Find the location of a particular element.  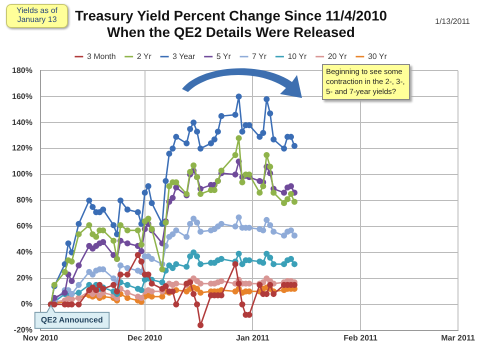

y-tick-label: 120% is located at coordinates (22, 148).